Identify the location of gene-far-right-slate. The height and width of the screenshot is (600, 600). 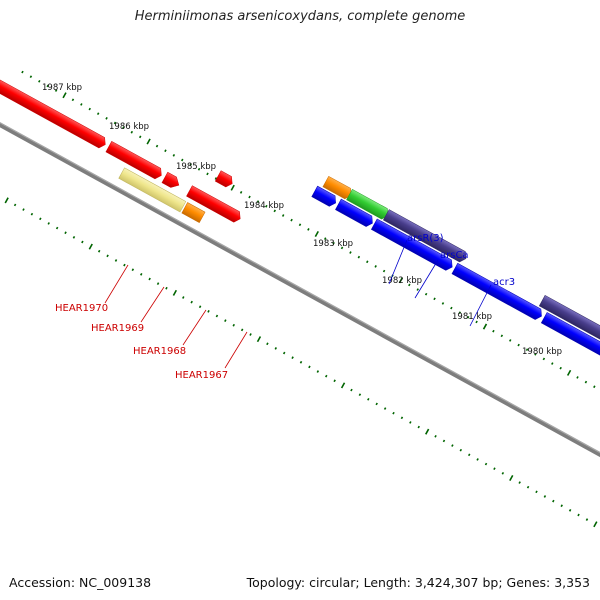
(569, 320).